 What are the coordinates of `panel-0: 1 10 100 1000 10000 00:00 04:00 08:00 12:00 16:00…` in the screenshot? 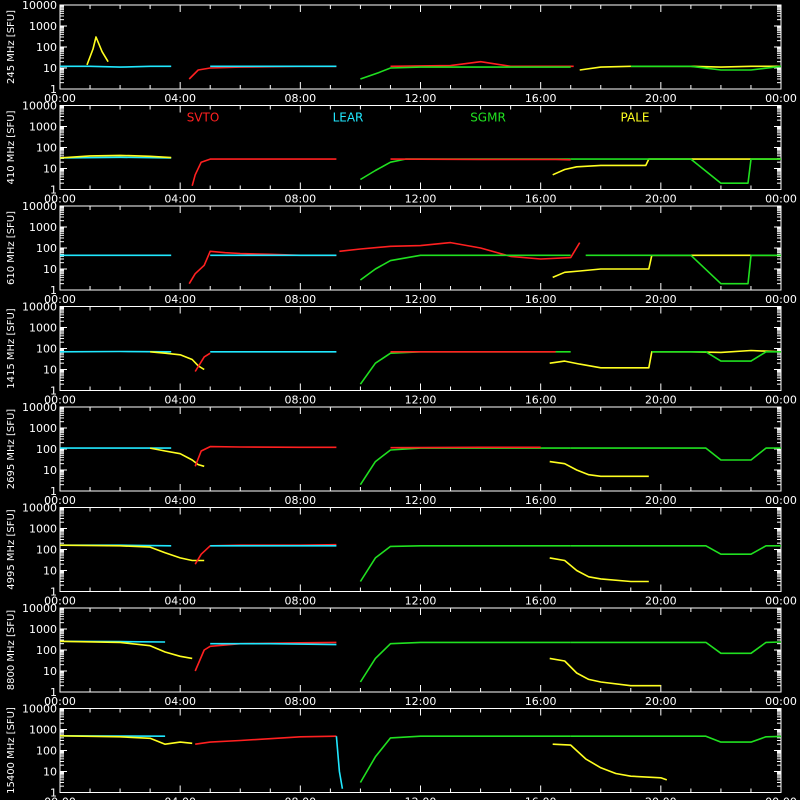 It's located at (401, 52).